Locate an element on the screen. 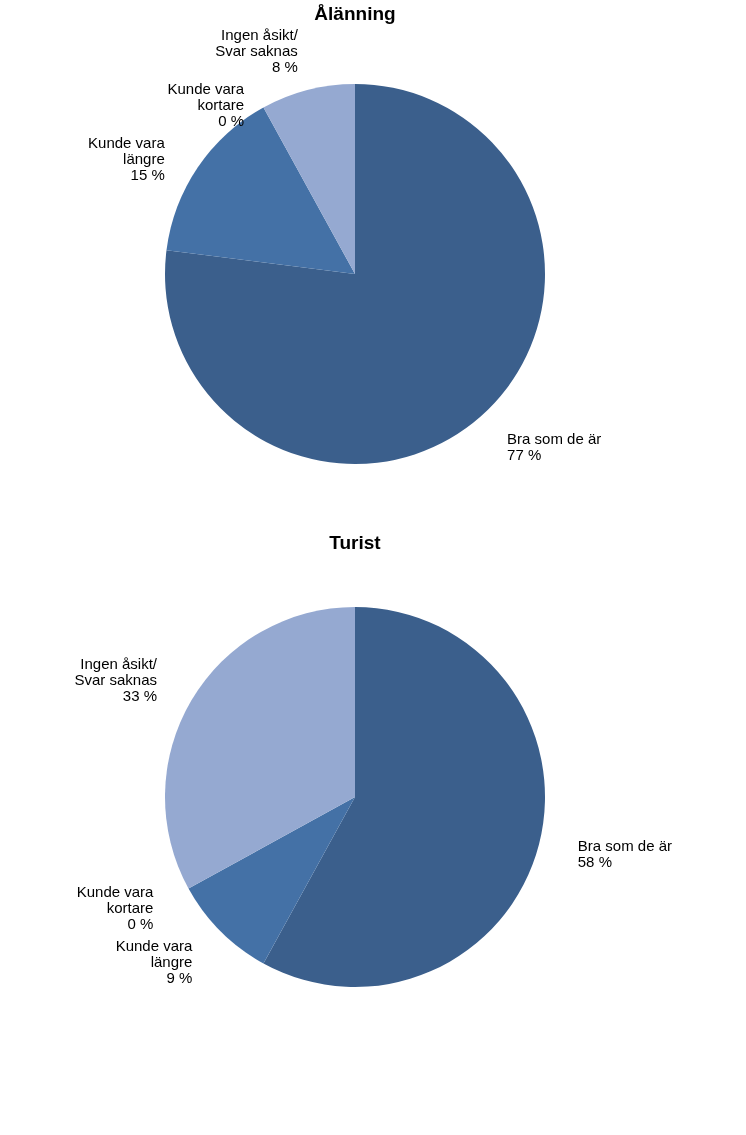  data-label: 8 % is located at coordinates (284, 67).